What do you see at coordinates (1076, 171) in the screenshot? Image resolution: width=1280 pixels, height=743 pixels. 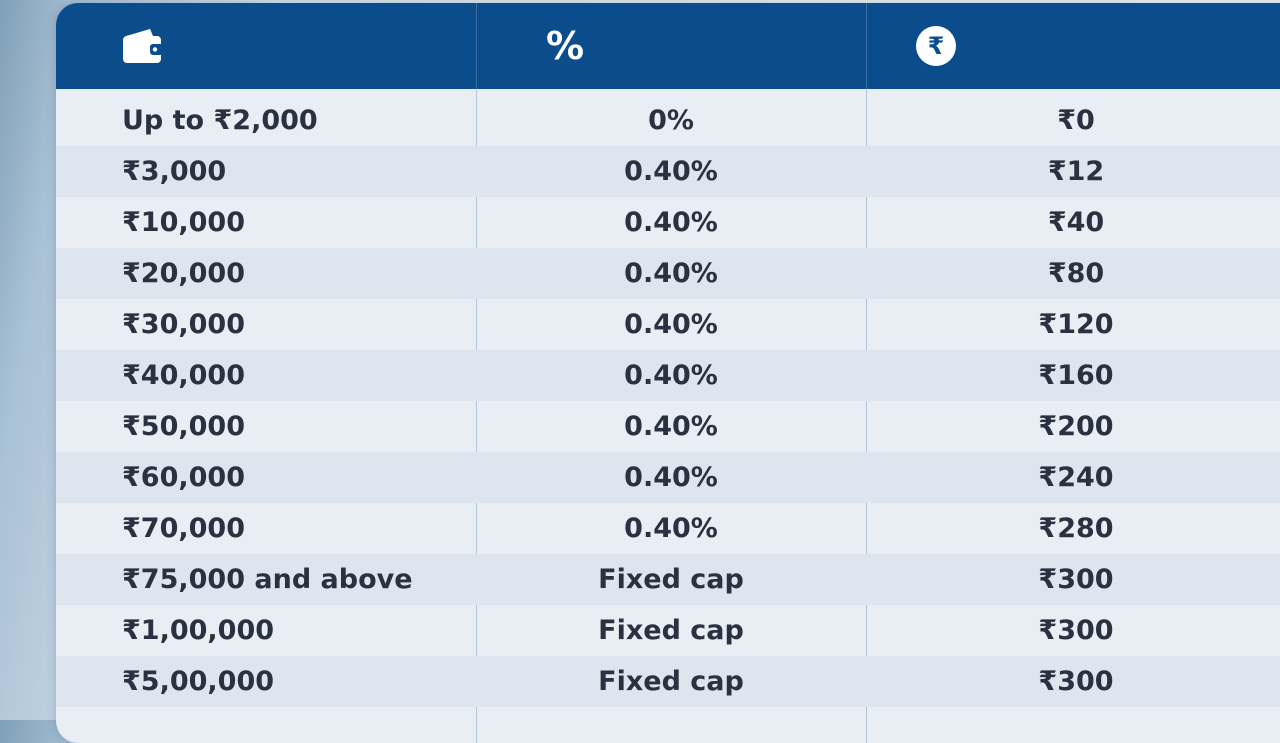 I see `charge-cell: ₹12` at bounding box center [1076, 171].